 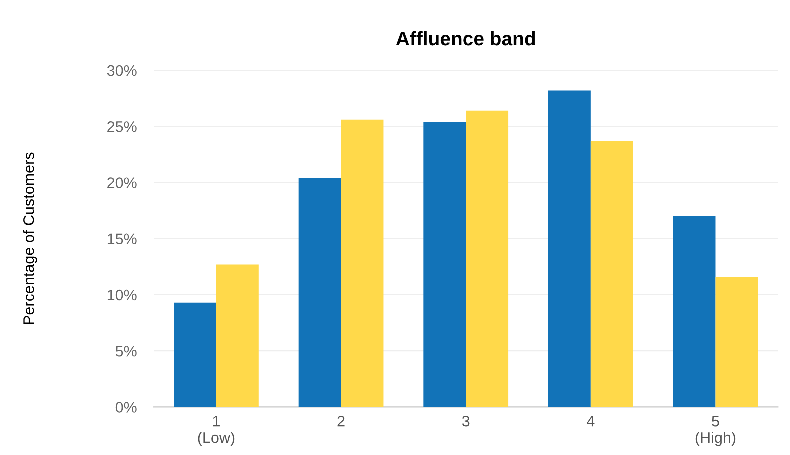 I want to click on x-tick-label: 5 (High), so click(x=716, y=431).